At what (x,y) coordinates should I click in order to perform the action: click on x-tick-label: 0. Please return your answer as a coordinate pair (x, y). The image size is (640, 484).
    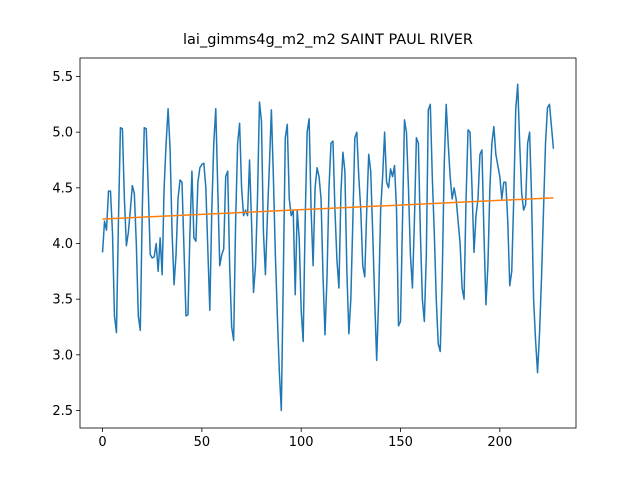
    Looking at the image, I should click on (102, 442).